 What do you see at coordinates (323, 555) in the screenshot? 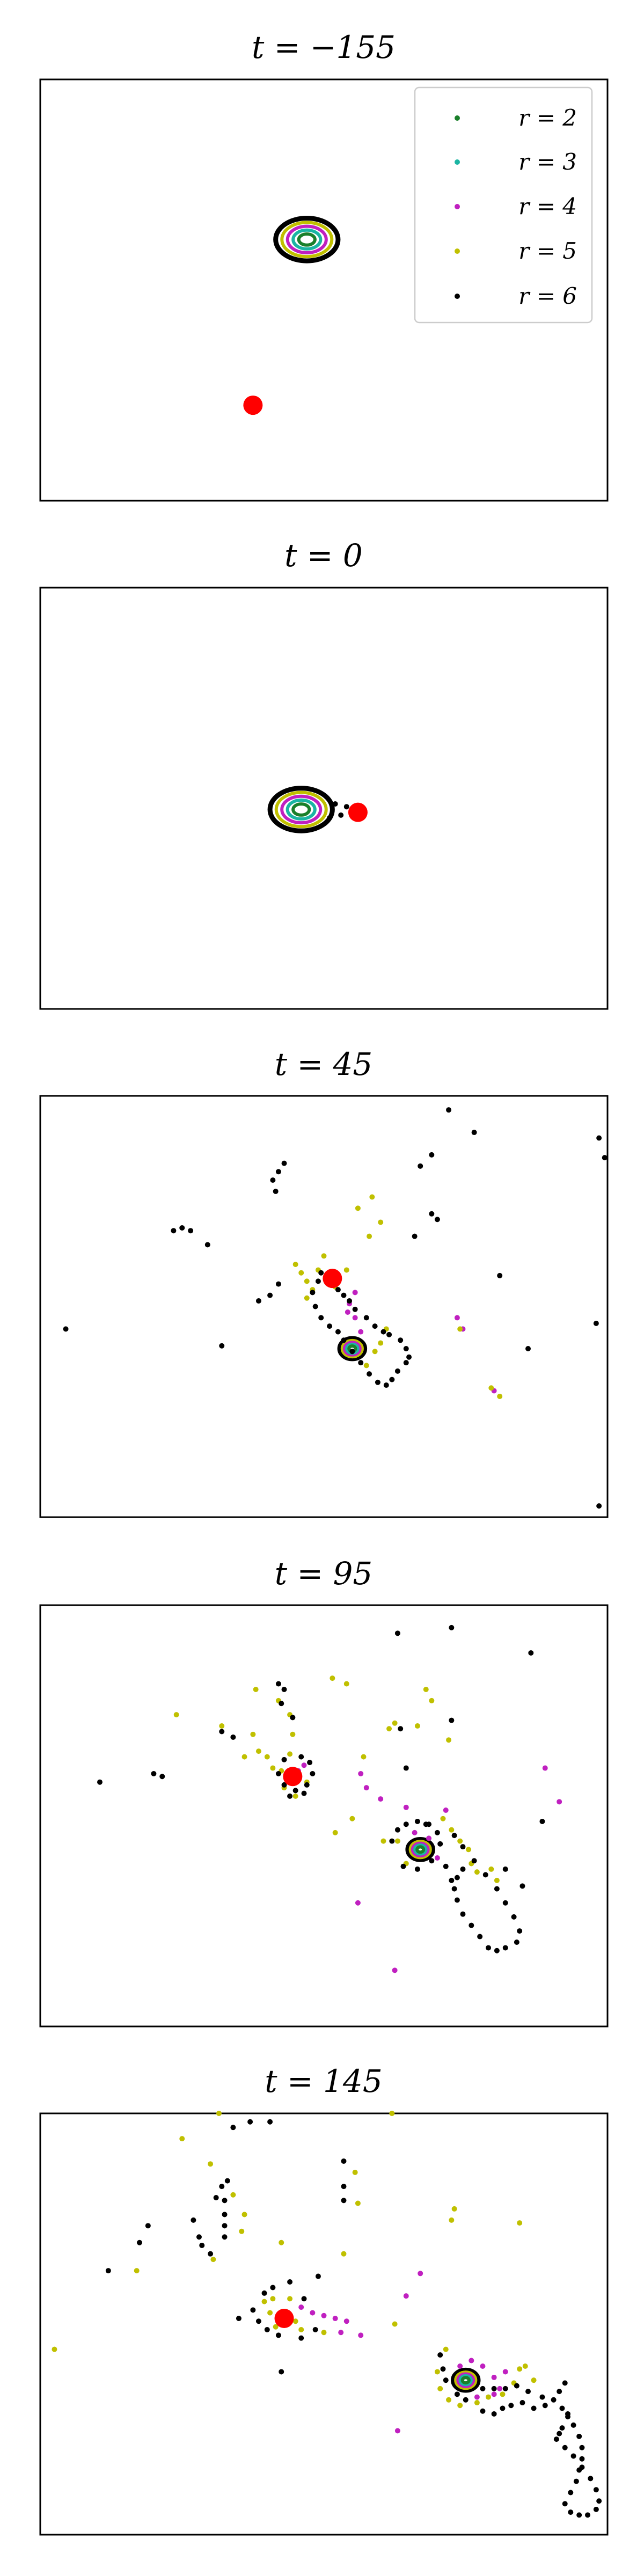
I see `panel-title: t = 0` at bounding box center [323, 555].